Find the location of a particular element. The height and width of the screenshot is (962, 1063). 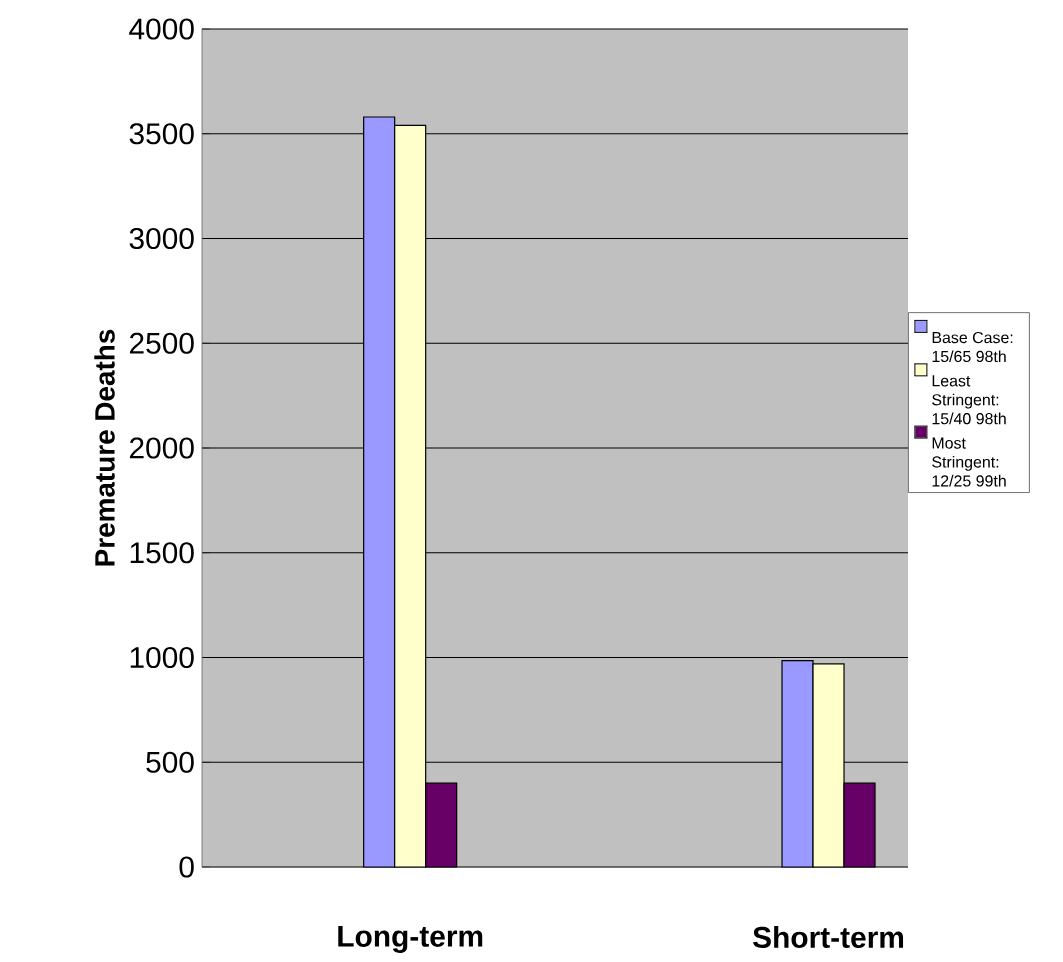

y-tick-label: 4000 is located at coordinates (161, 29).